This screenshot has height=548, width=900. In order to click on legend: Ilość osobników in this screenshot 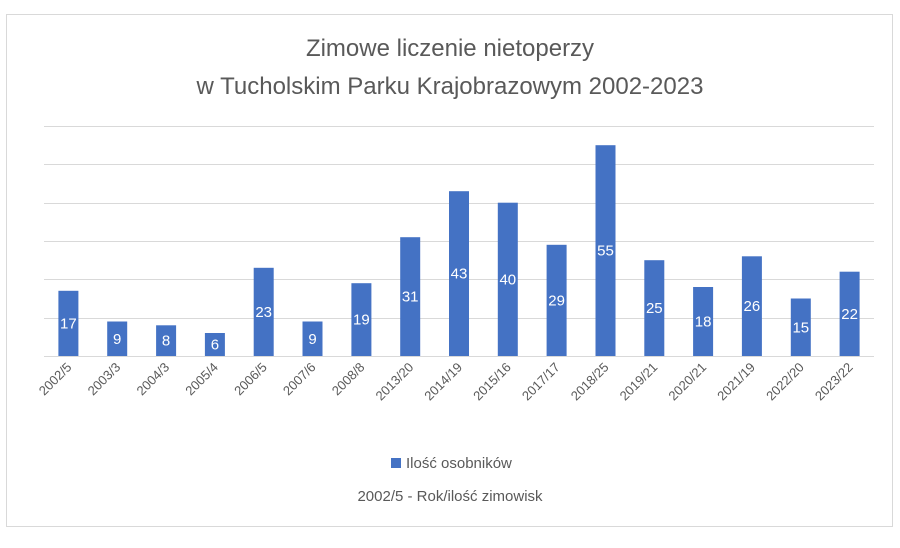, I will do `click(451, 463)`.